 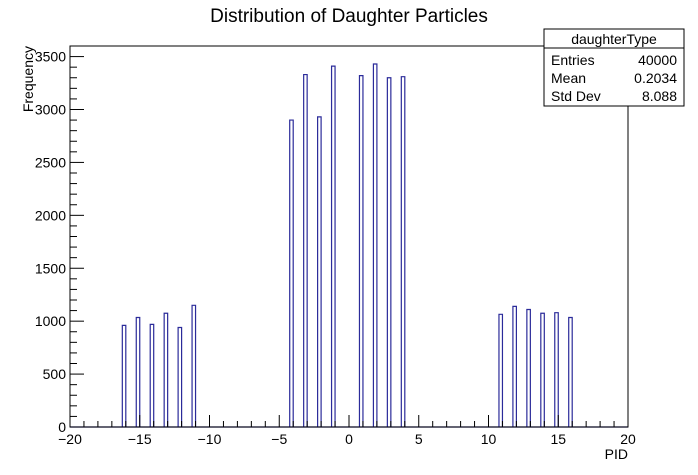 What do you see at coordinates (659, 96) in the screenshot?
I see `stats-stddev-value: 8.088` at bounding box center [659, 96].